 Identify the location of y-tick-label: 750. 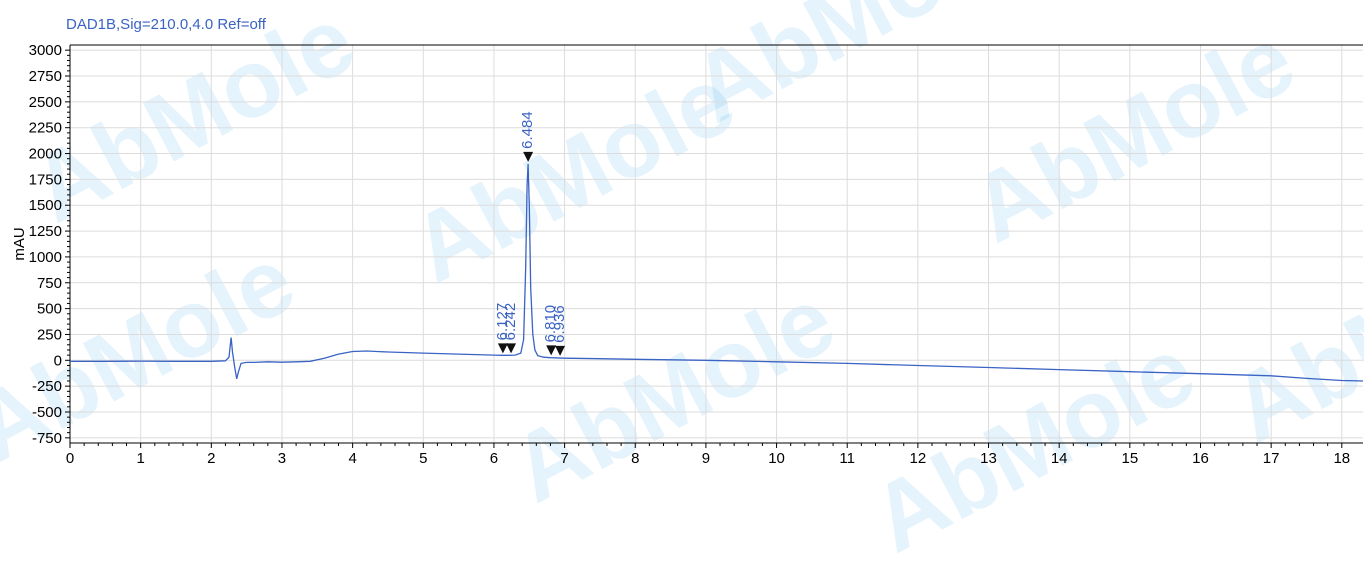
(49, 283).